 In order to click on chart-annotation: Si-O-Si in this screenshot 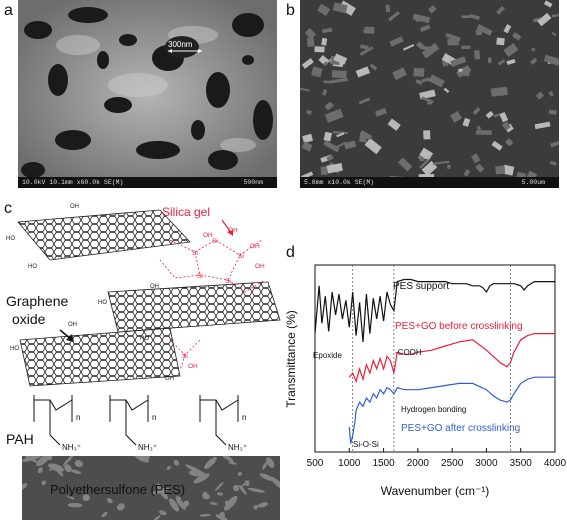, I will do `click(366, 444)`.